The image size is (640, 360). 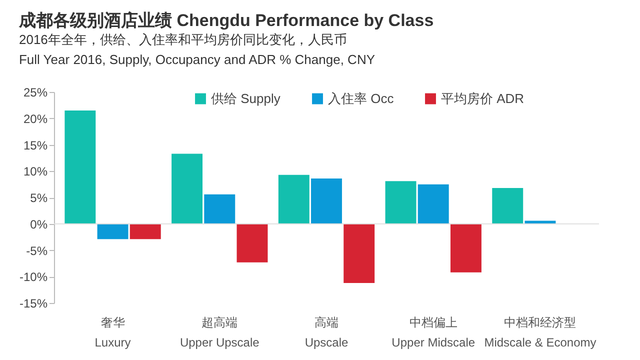 What do you see at coordinates (540, 333) in the screenshot?
I see `x-tick-label: 中档和经济型 Midscale & Economy` at bounding box center [540, 333].